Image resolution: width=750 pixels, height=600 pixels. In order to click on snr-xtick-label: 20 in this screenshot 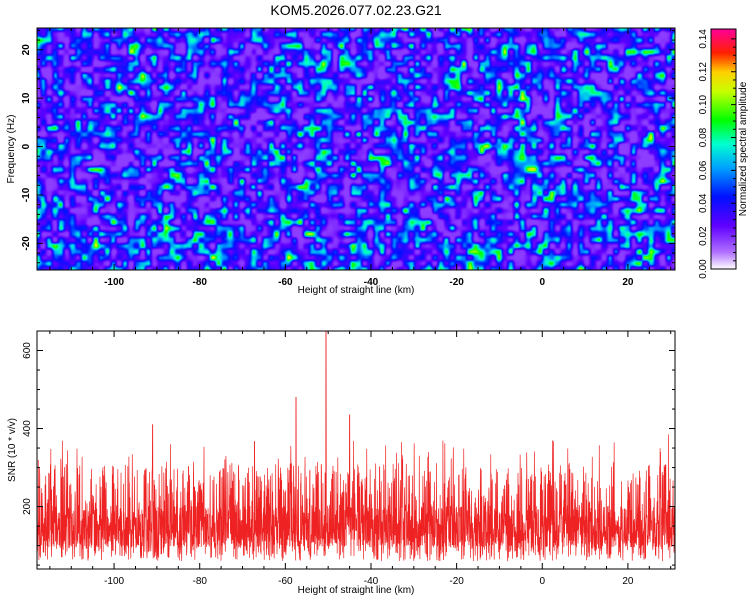, I will do `click(628, 581)`.